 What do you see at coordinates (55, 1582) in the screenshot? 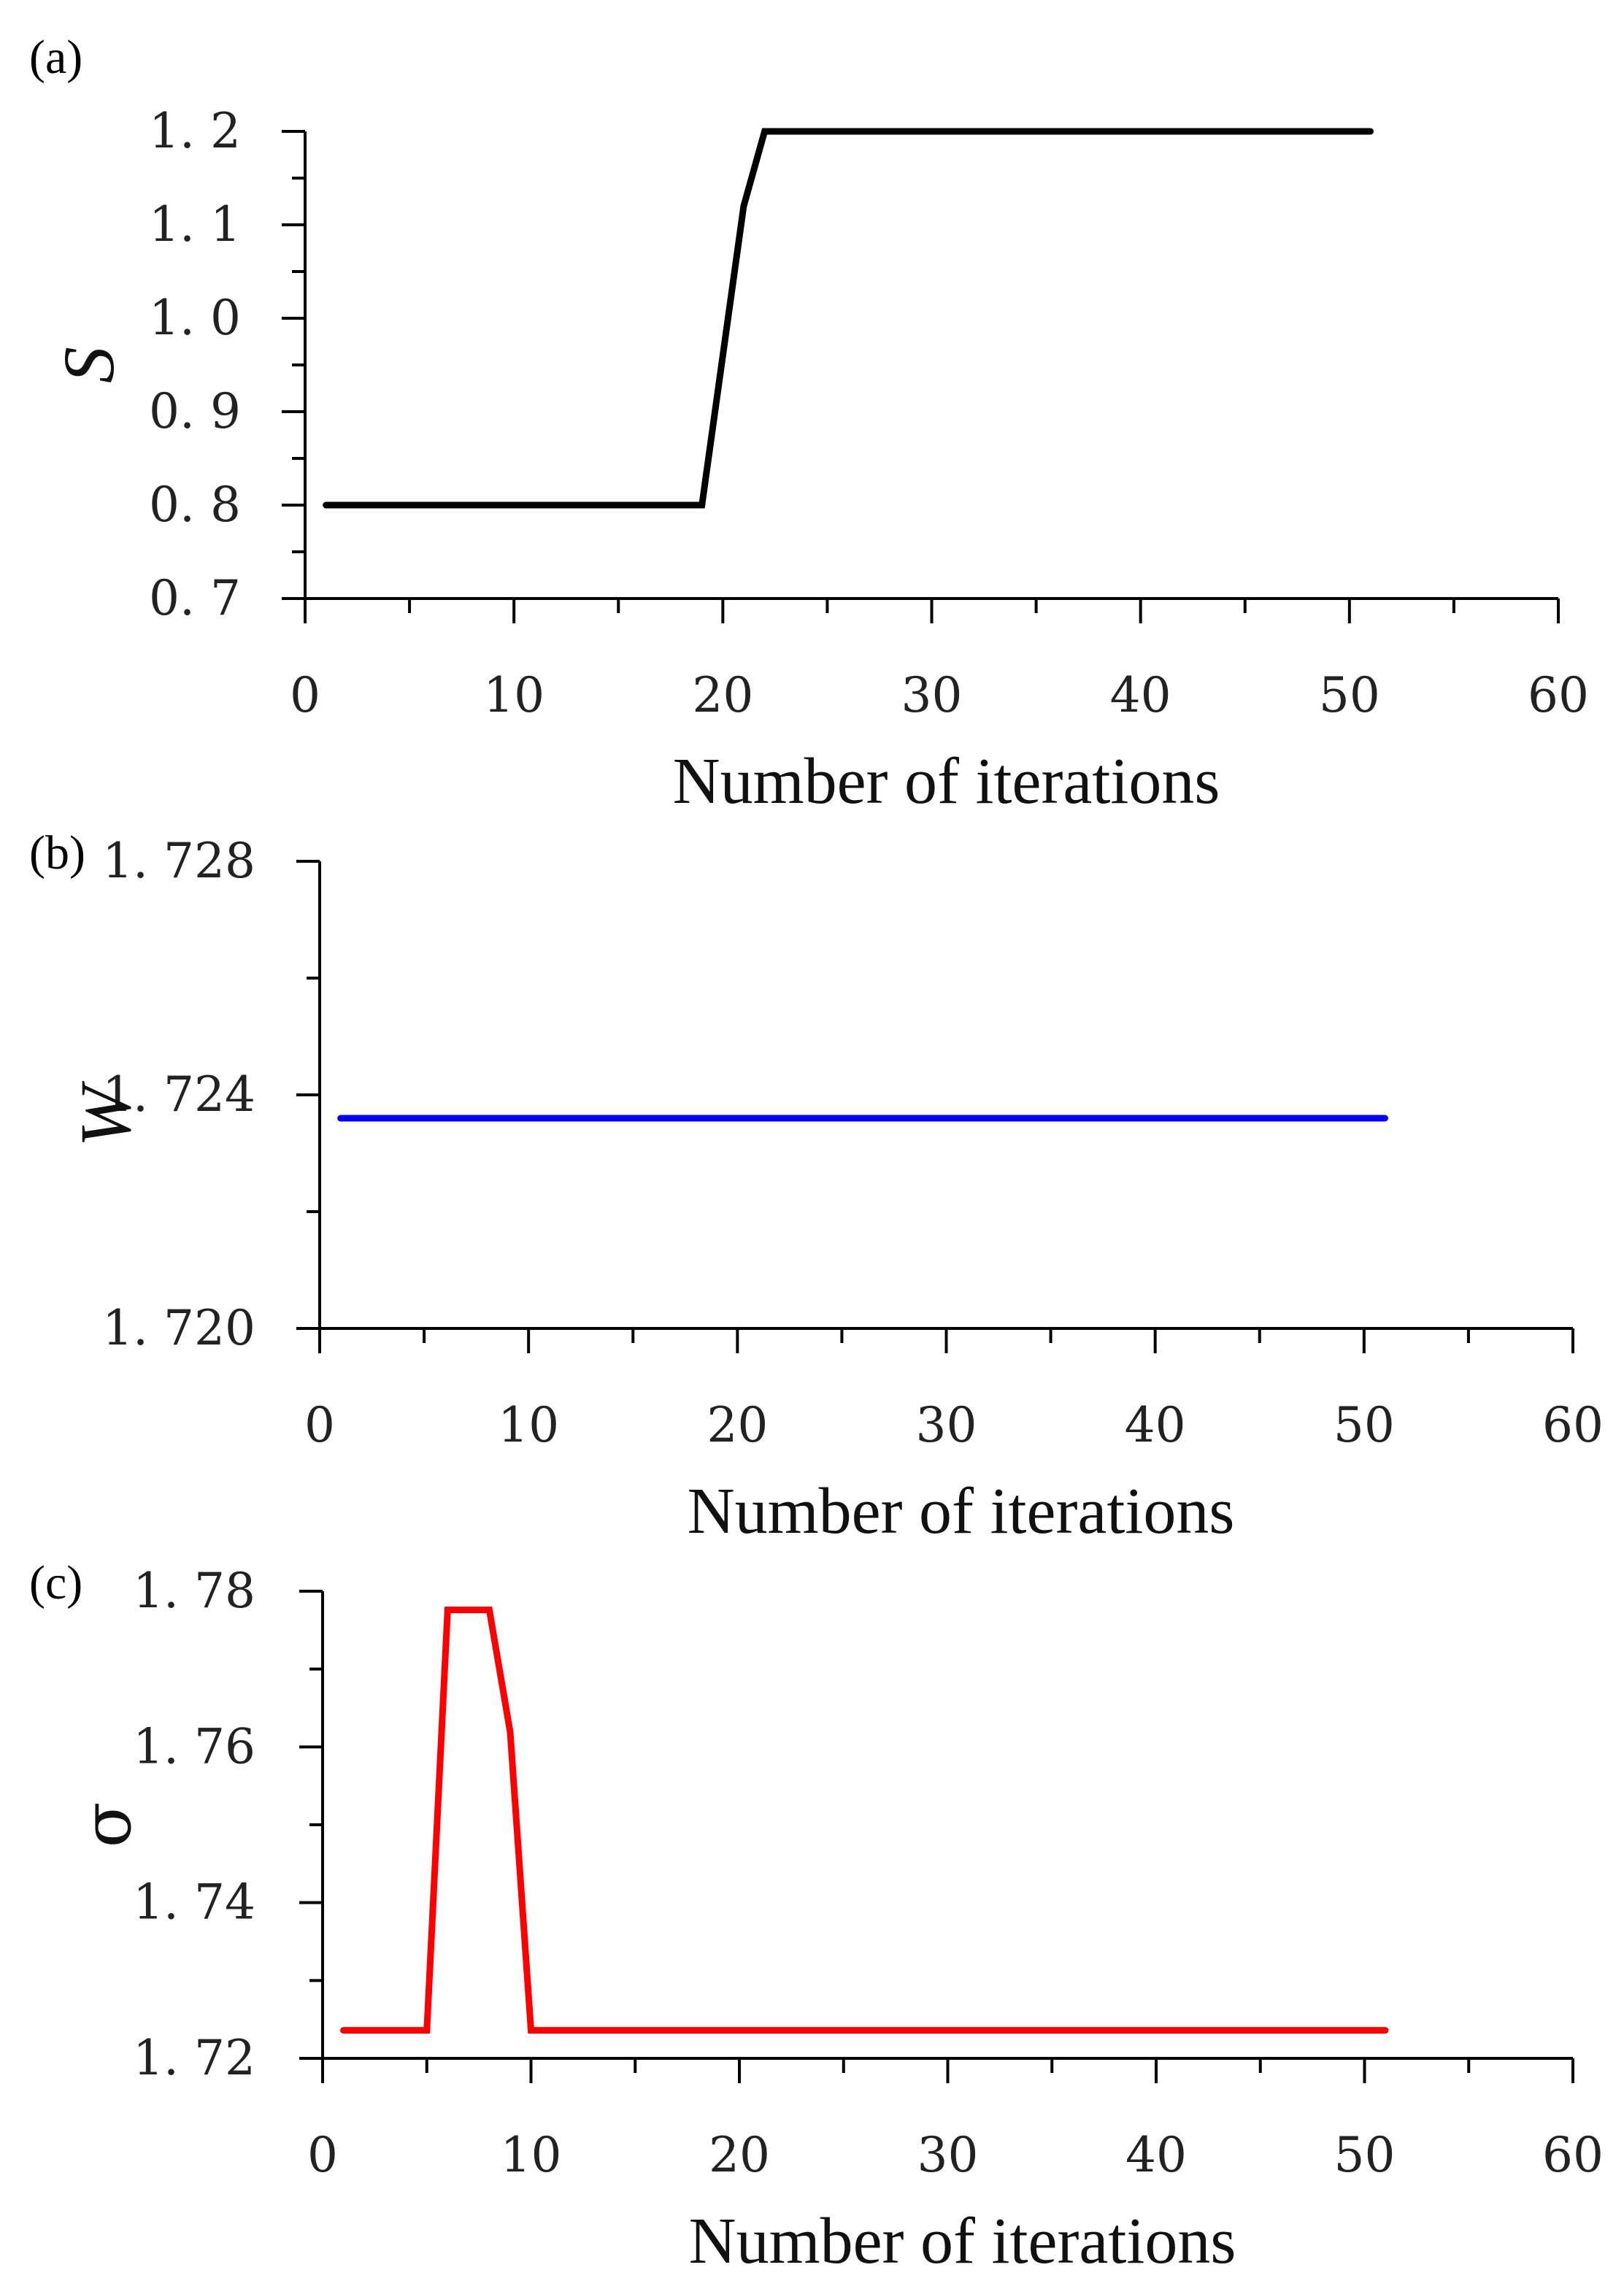
I see `panel-label: (c)` at bounding box center [55, 1582].